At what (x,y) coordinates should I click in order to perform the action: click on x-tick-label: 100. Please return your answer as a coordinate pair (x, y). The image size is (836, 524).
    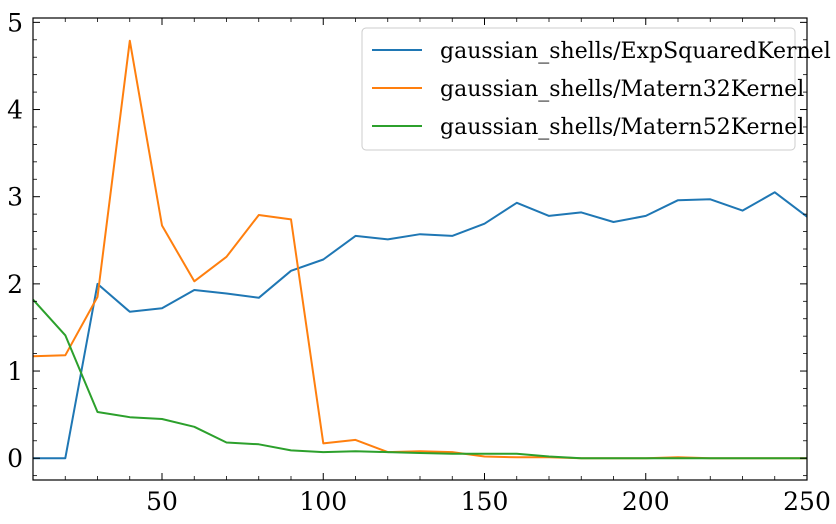
    Looking at the image, I should click on (323, 501).